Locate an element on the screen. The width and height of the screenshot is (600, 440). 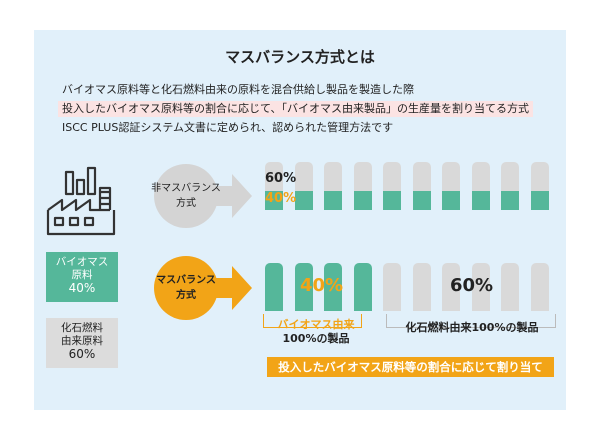
fossil-legend-label-line2: 由来原料 is located at coordinates (82, 341).